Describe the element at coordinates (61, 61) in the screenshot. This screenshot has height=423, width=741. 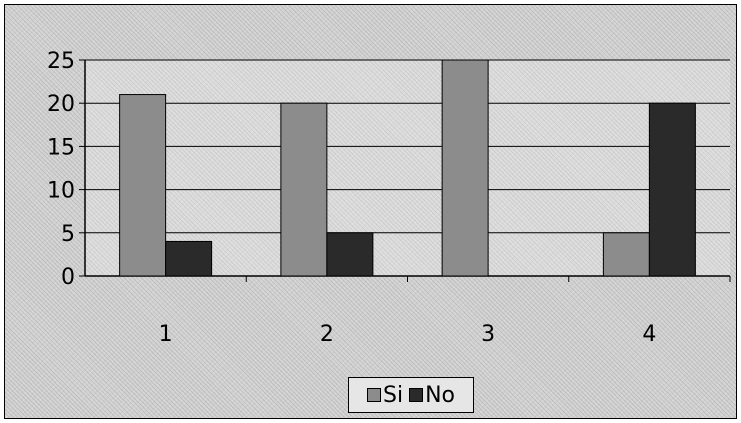
I see `y-tick-label-25: 25` at that location.